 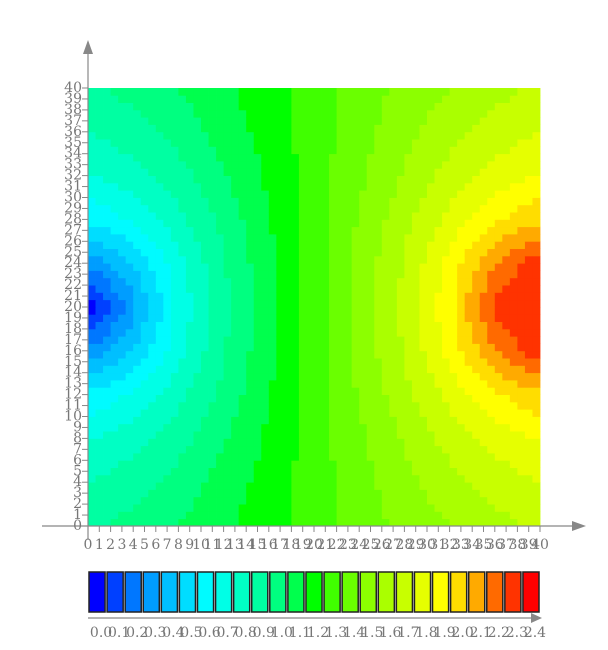 What do you see at coordinates (416, 545) in the screenshot?
I see `x-tick-label: 29` at bounding box center [416, 545].